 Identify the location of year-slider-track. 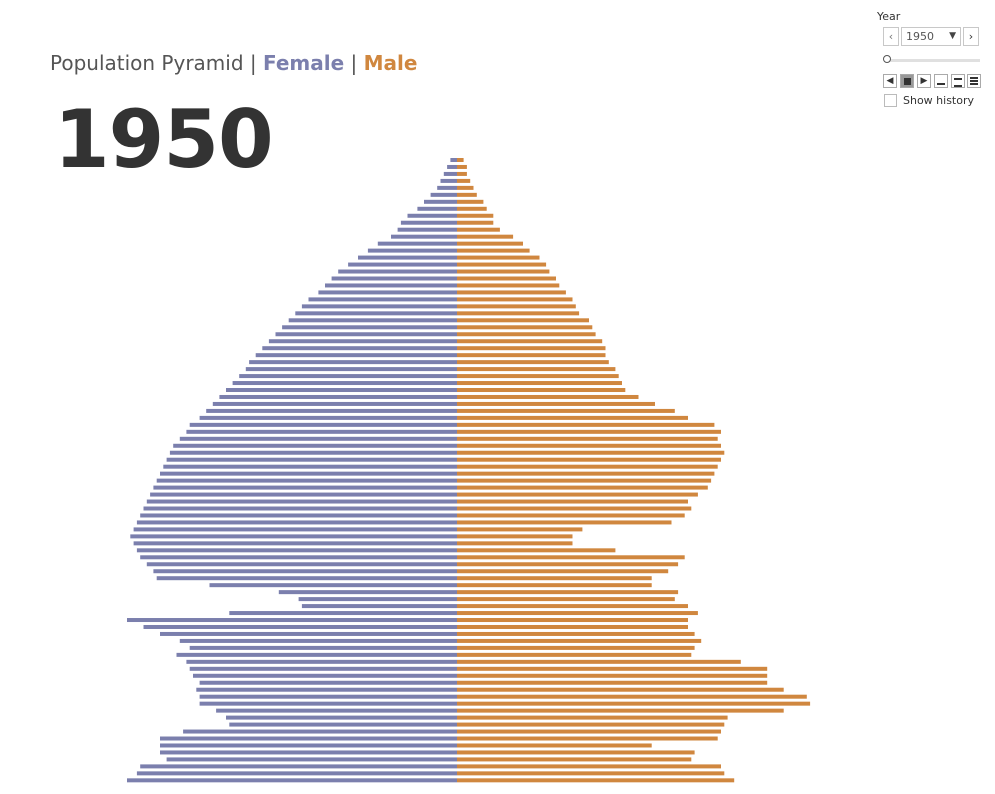
(933, 60).